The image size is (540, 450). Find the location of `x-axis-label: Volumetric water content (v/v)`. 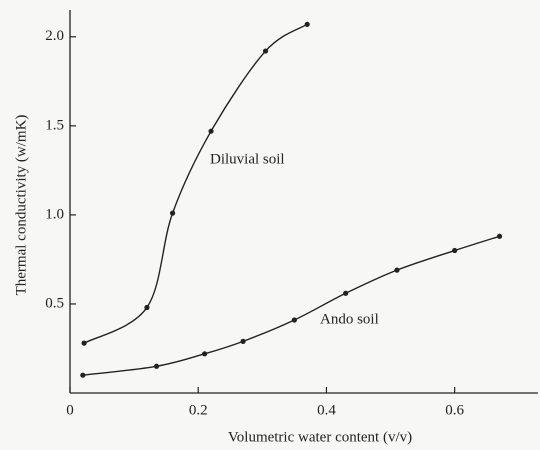

x-axis-label: Volumetric water content (v/v) is located at coordinates (320, 437).